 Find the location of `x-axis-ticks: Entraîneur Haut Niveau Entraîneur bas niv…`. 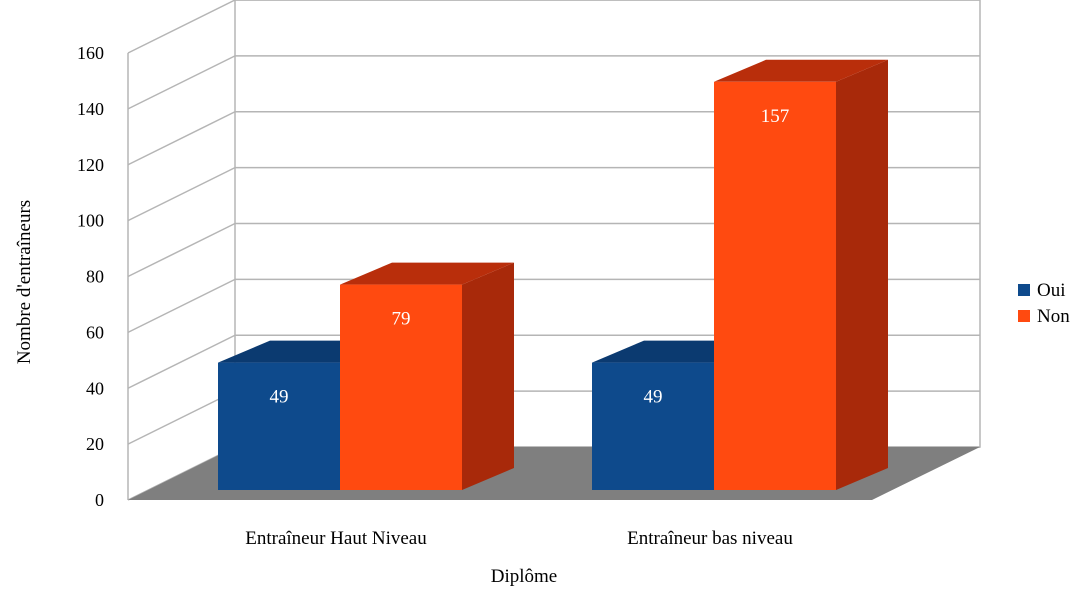

x-axis-ticks: Entraîneur Haut Niveau Entraîneur bas niv… is located at coordinates (519, 538).